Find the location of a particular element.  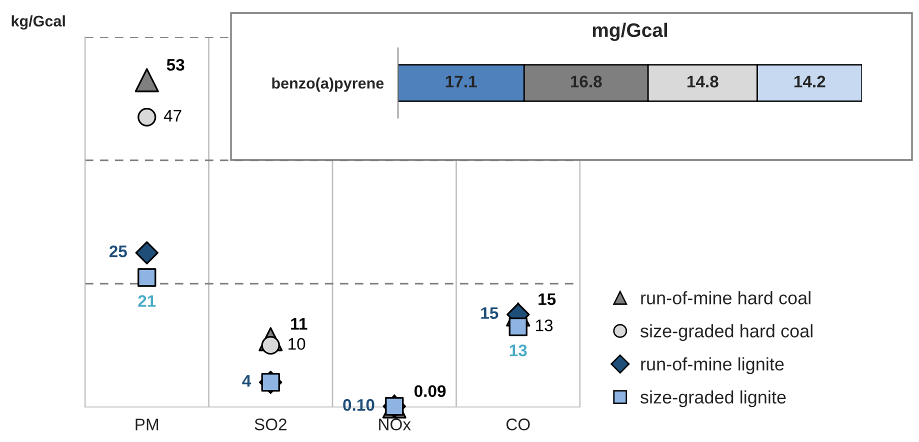

x-tick-label: PM is located at coordinates (147, 424).